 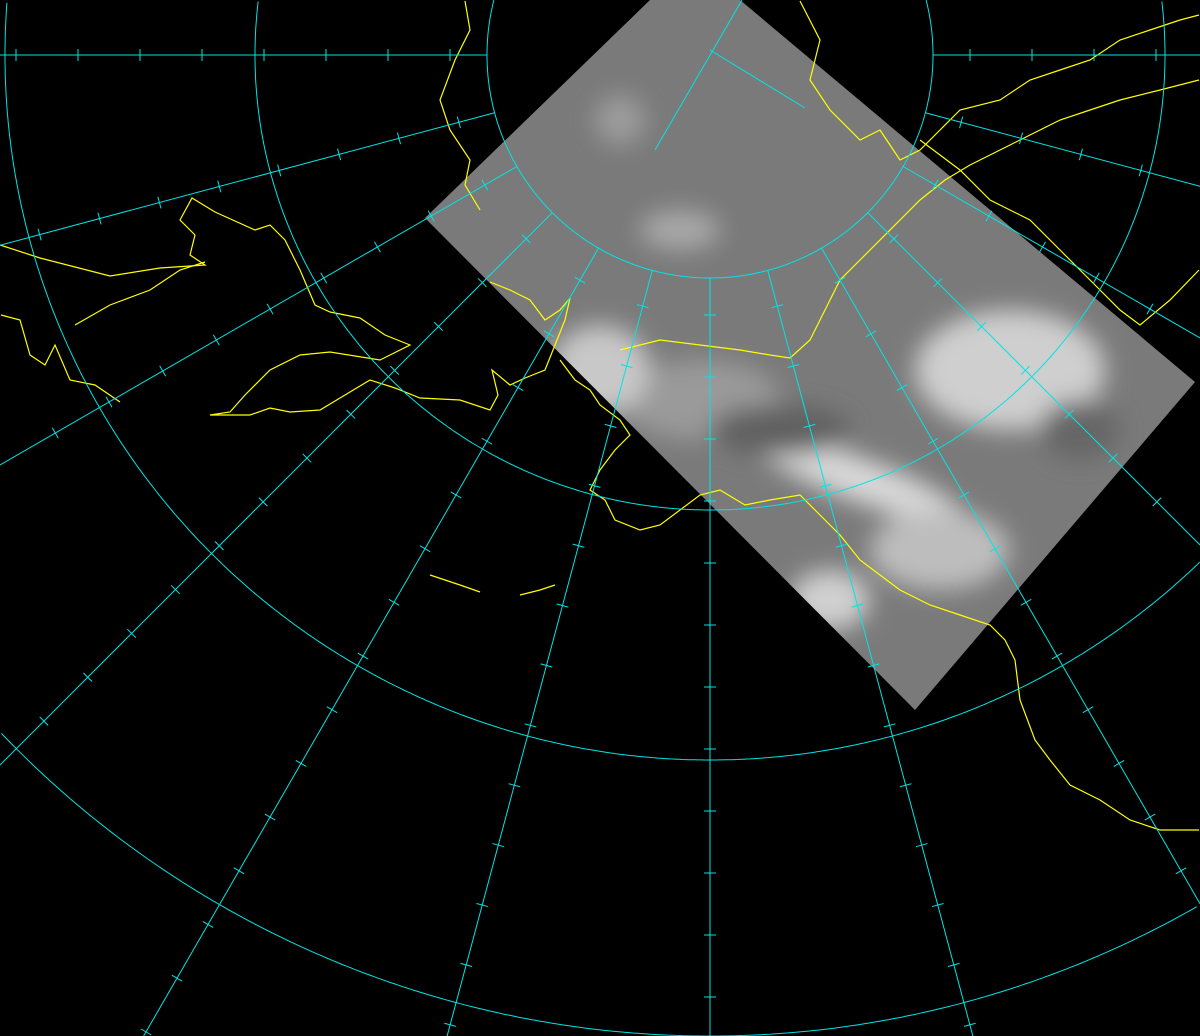 I want to click on coastline-peninsula, so click(x=140, y=293).